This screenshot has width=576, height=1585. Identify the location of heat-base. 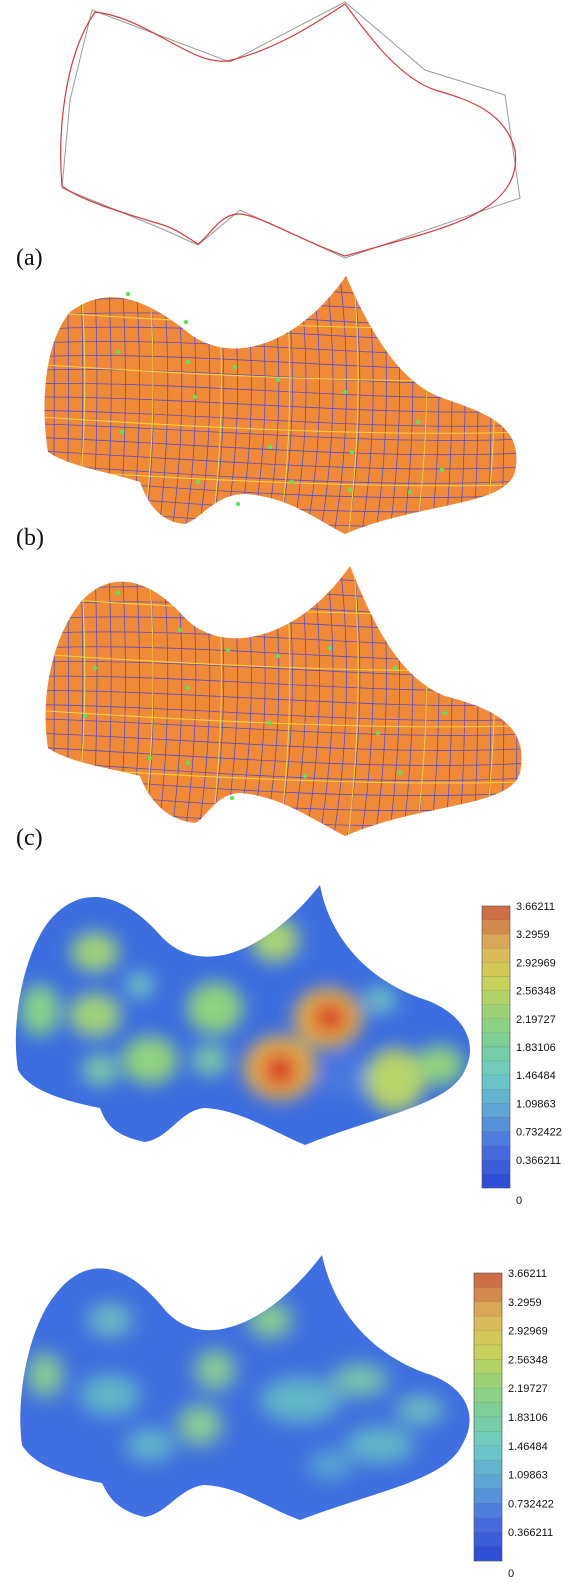
(242, 1015).